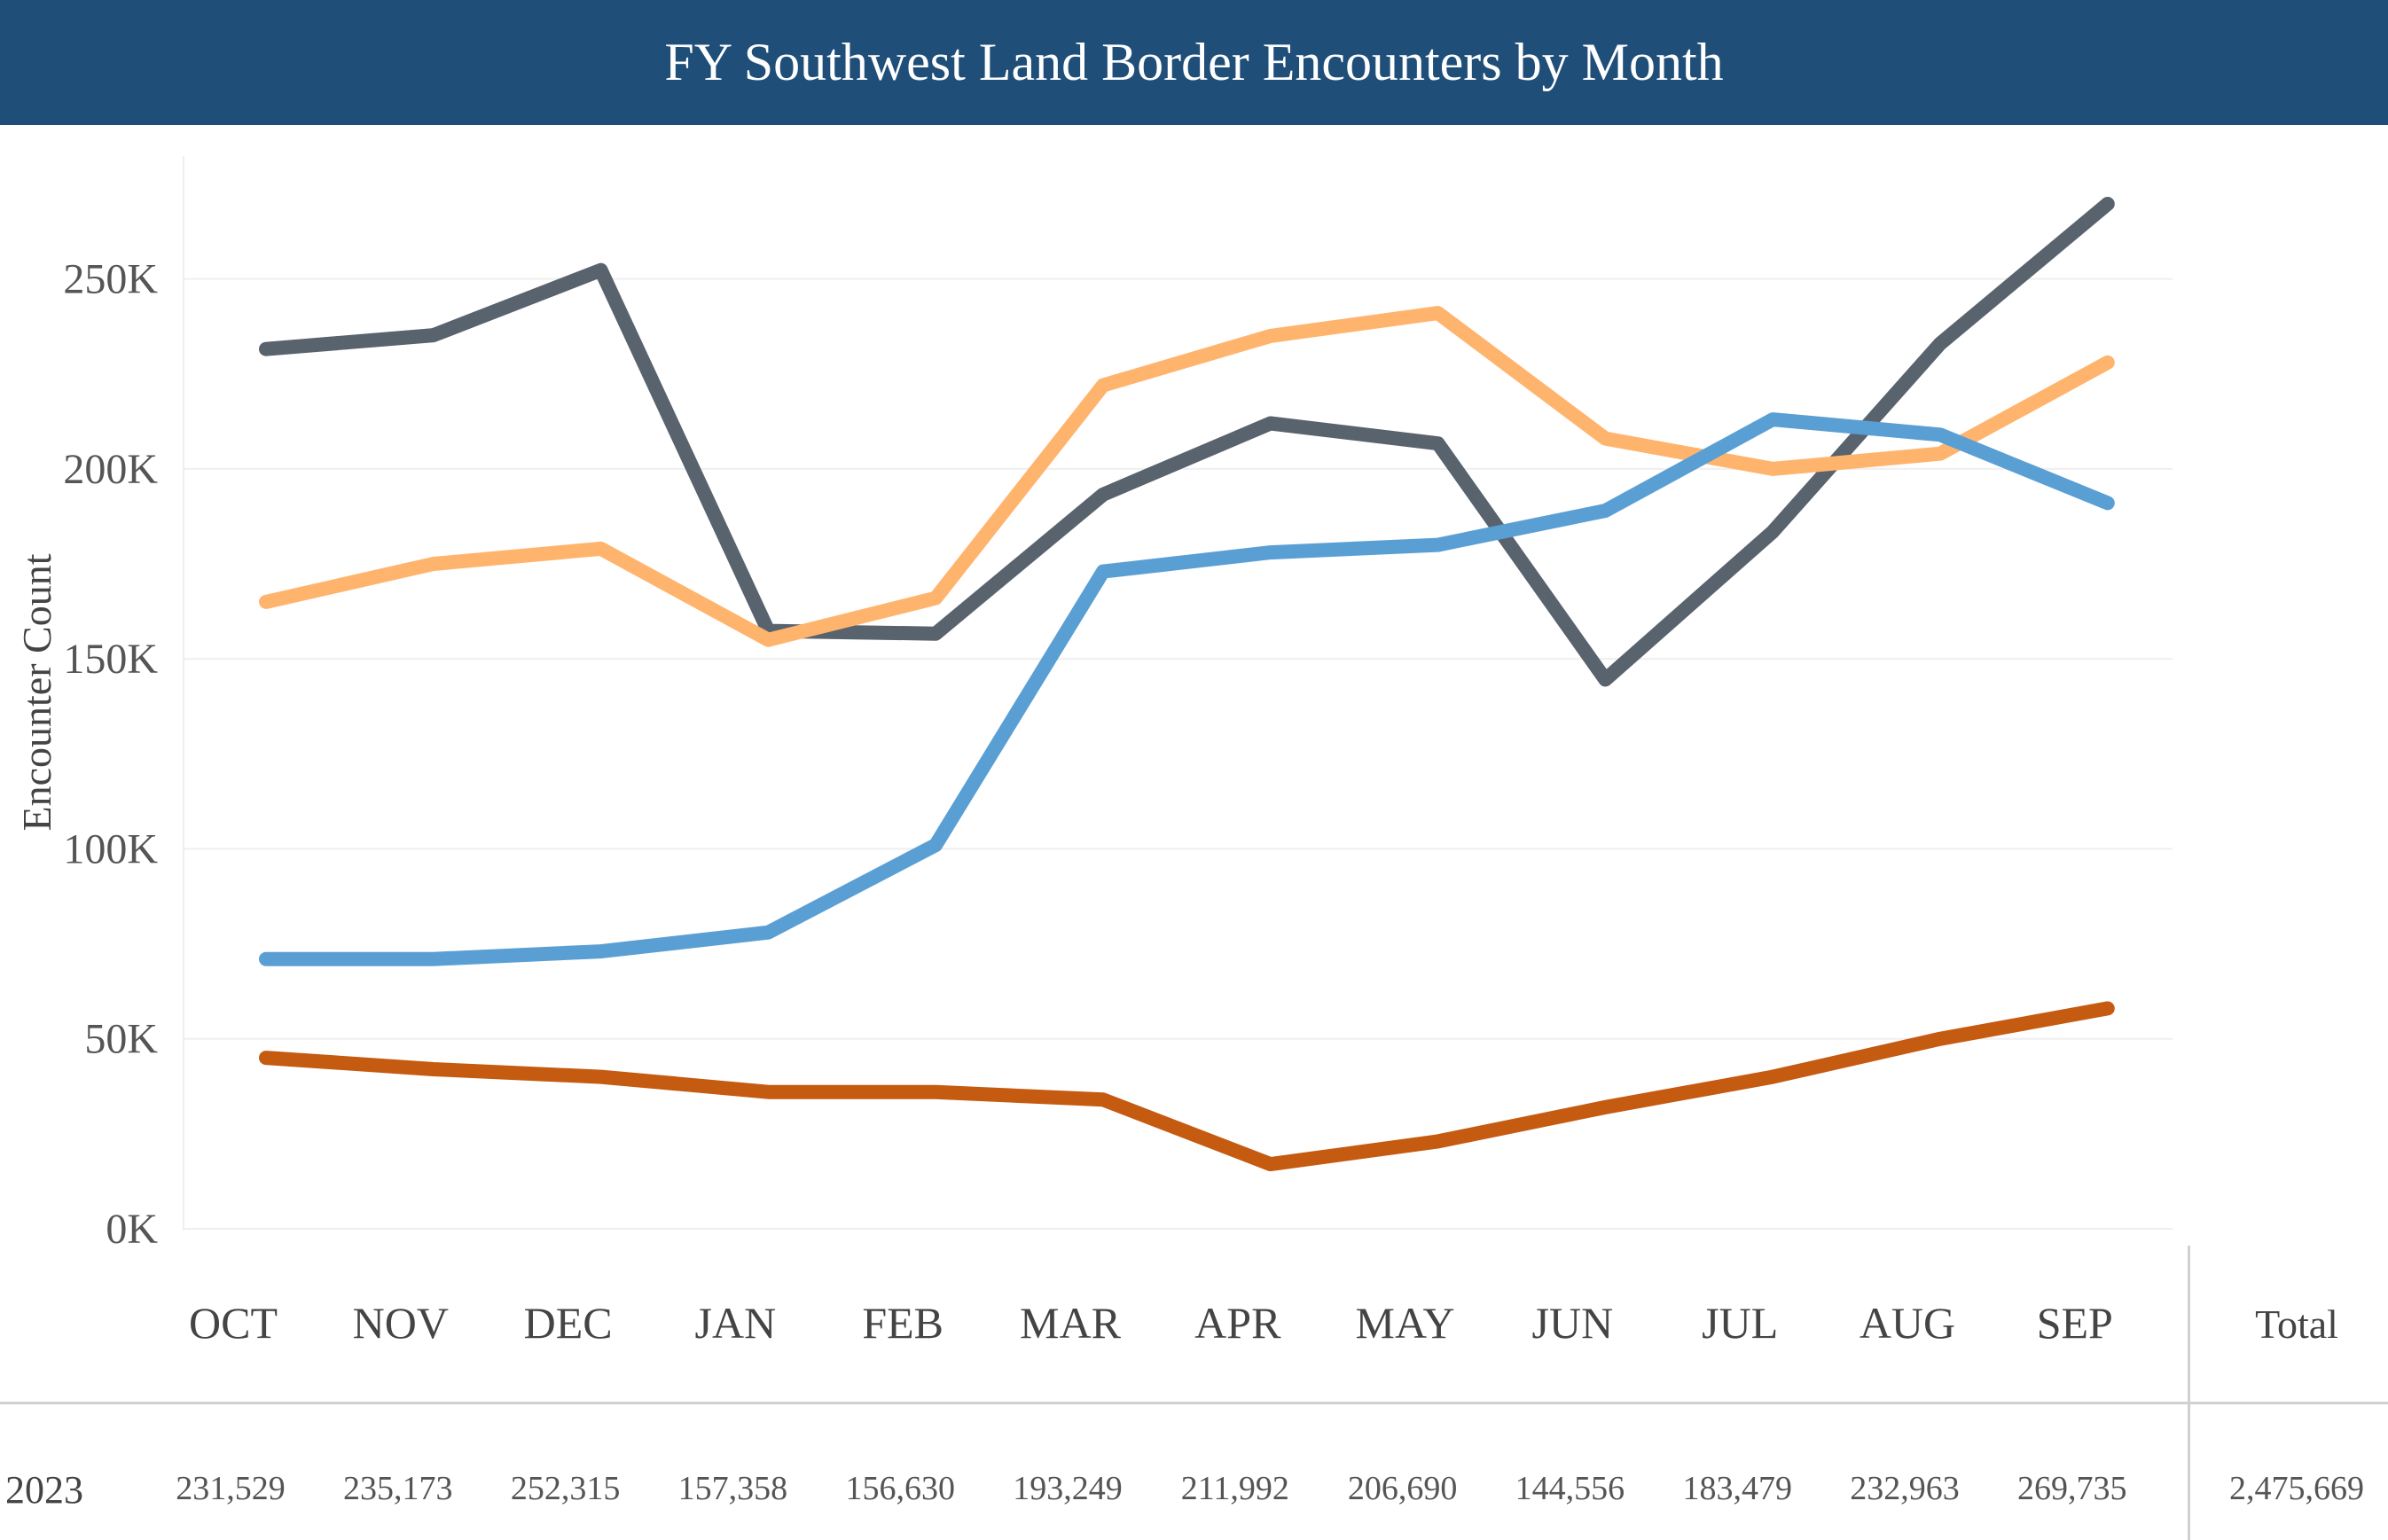 This screenshot has width=2388, height=1540. Describe the element at coordinates (110, 470) in the screenshot. I see `y-tick-label: 200K` at that location.